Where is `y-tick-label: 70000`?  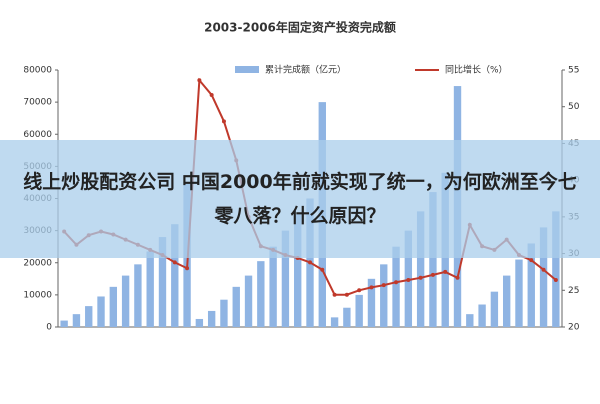 y-tick-label: 70000 is located at coordinates (37, 103).